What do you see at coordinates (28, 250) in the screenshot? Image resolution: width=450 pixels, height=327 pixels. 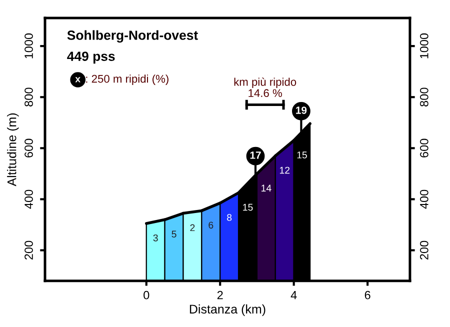 I see `y-tick-label: 200` at bounding box center [28, 250].